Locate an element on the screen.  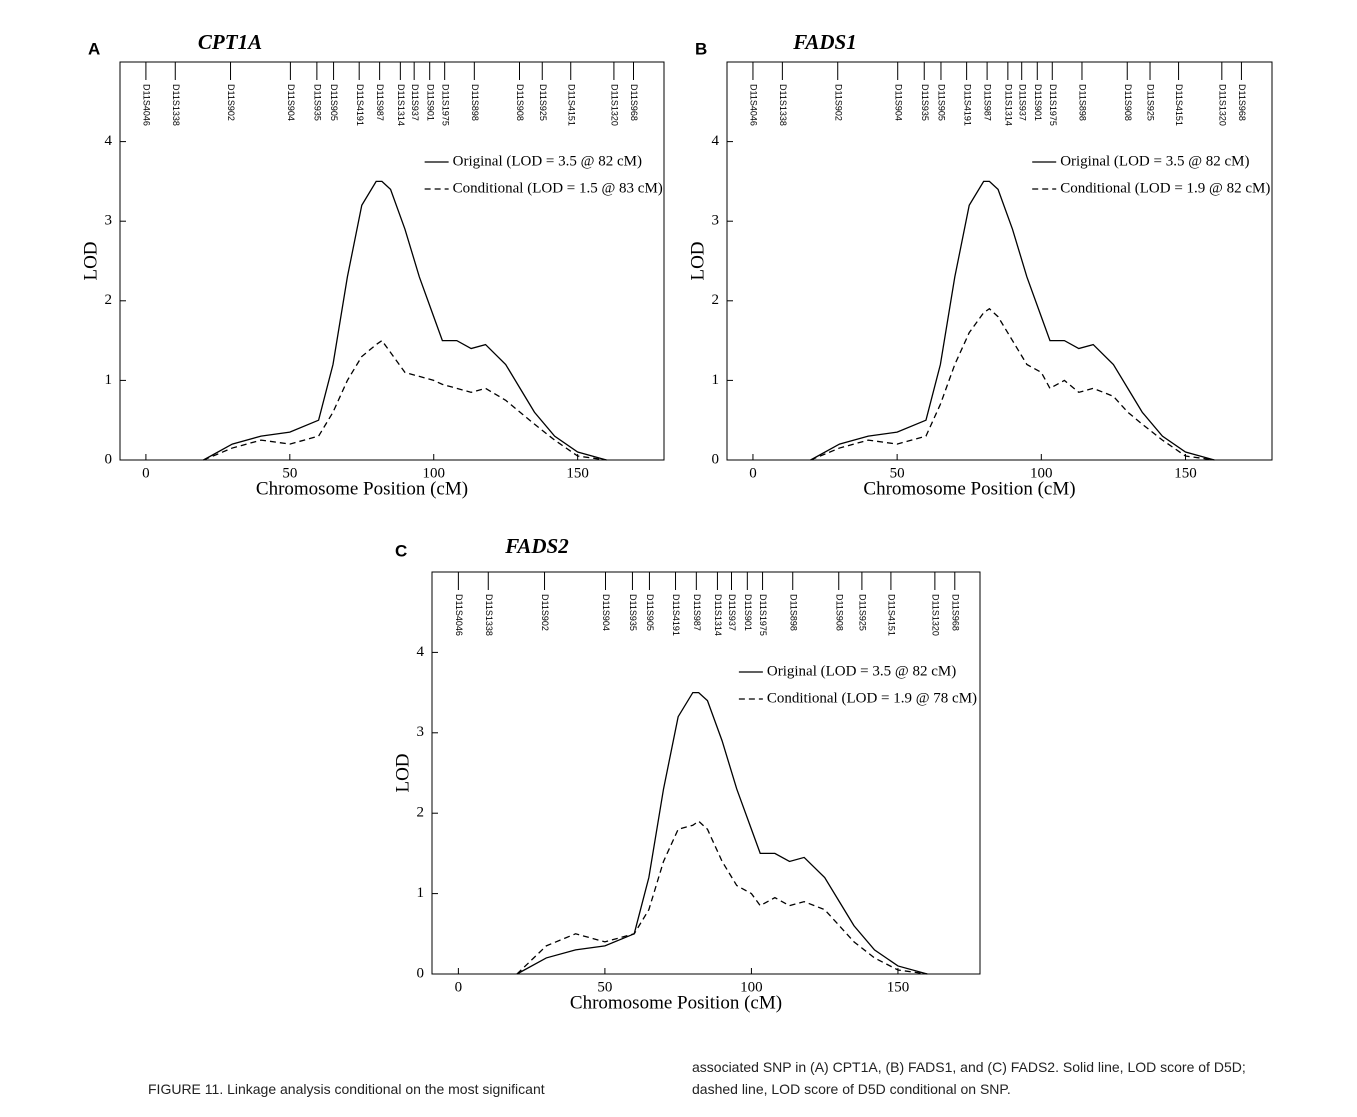
panel-letter: C is located at coordinates (401, 550).